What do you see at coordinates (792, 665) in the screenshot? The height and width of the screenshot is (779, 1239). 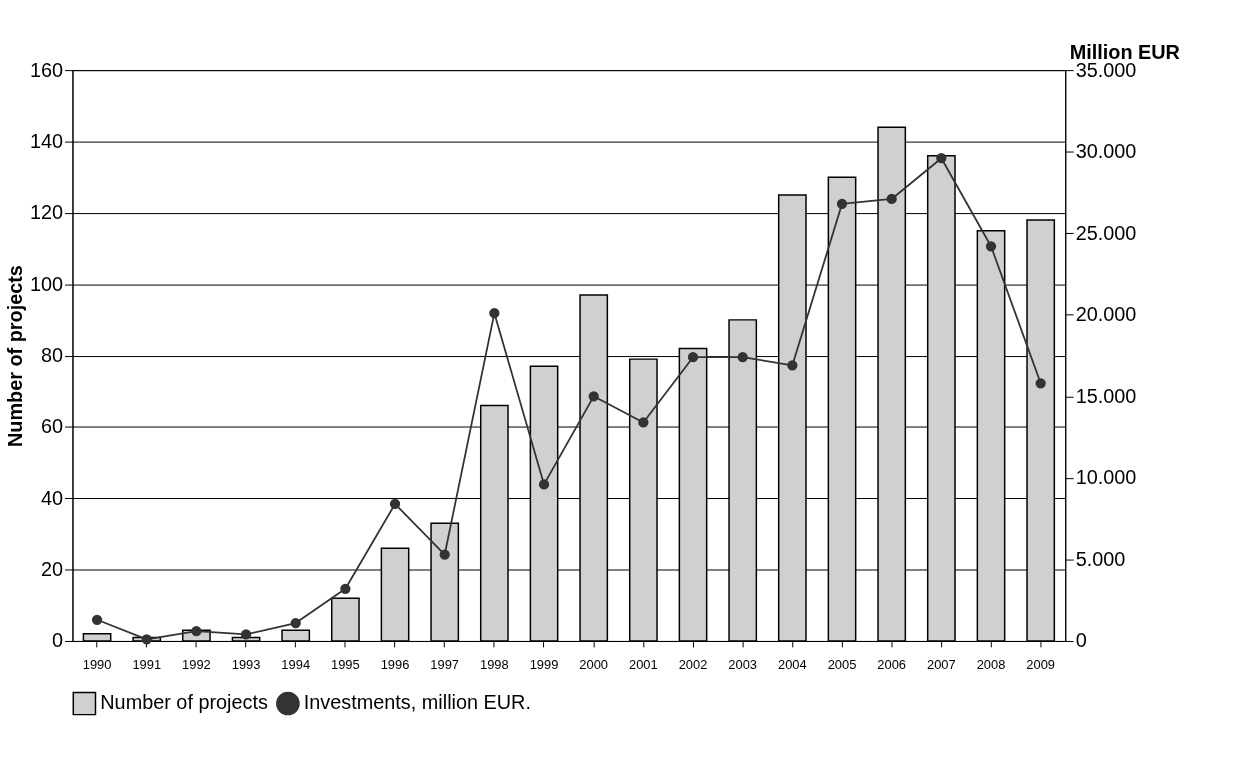 I see `x-tick-label: 2004` at bounding box center [792, 665].